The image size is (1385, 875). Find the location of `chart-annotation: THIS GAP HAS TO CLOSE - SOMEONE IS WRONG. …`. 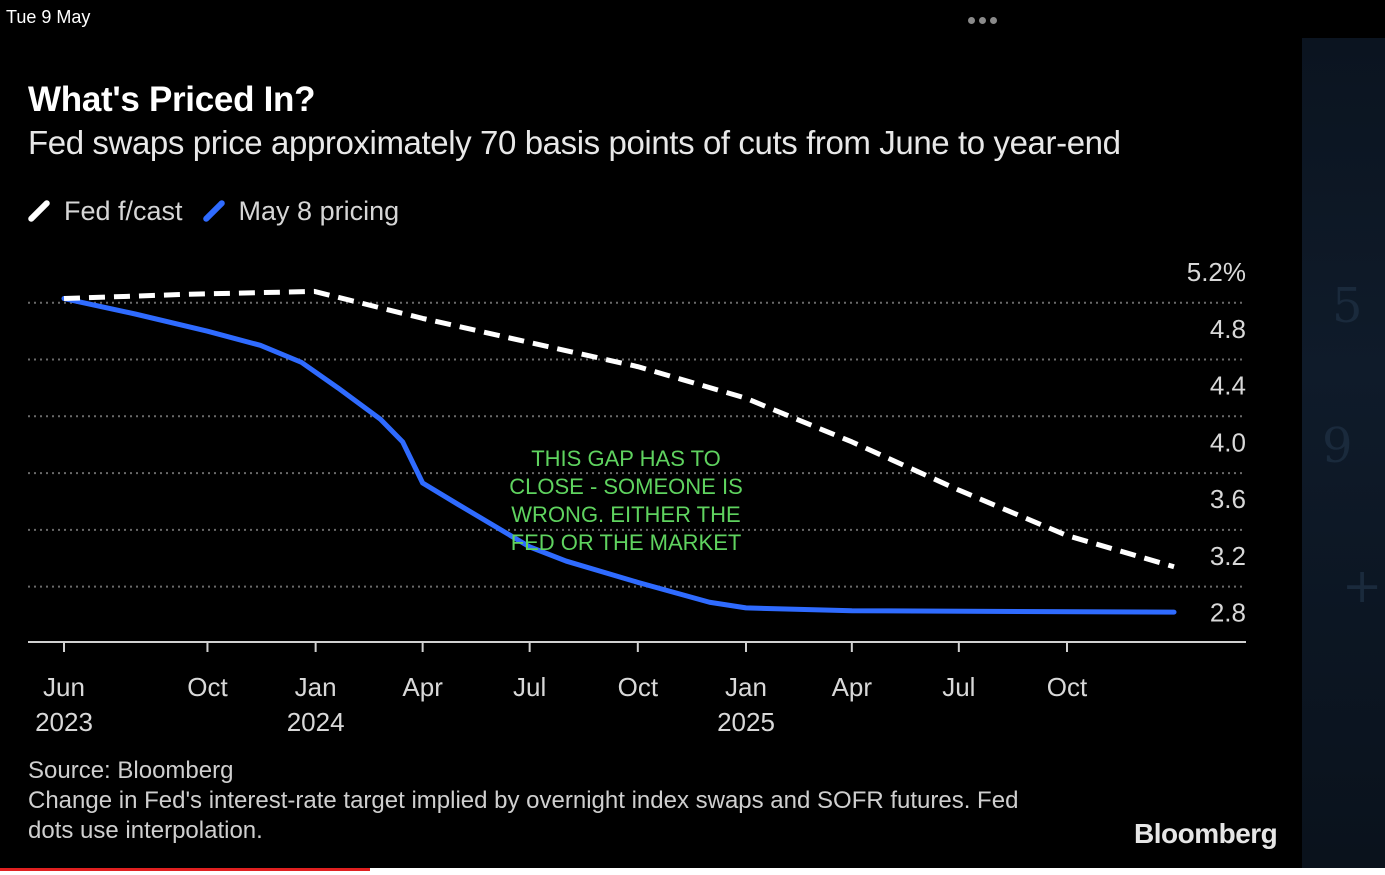

chart-annotation: THIS GAP HAS TO CLOSE - SOMEONE IS WRONG. … is located at coordinates (626, 500).